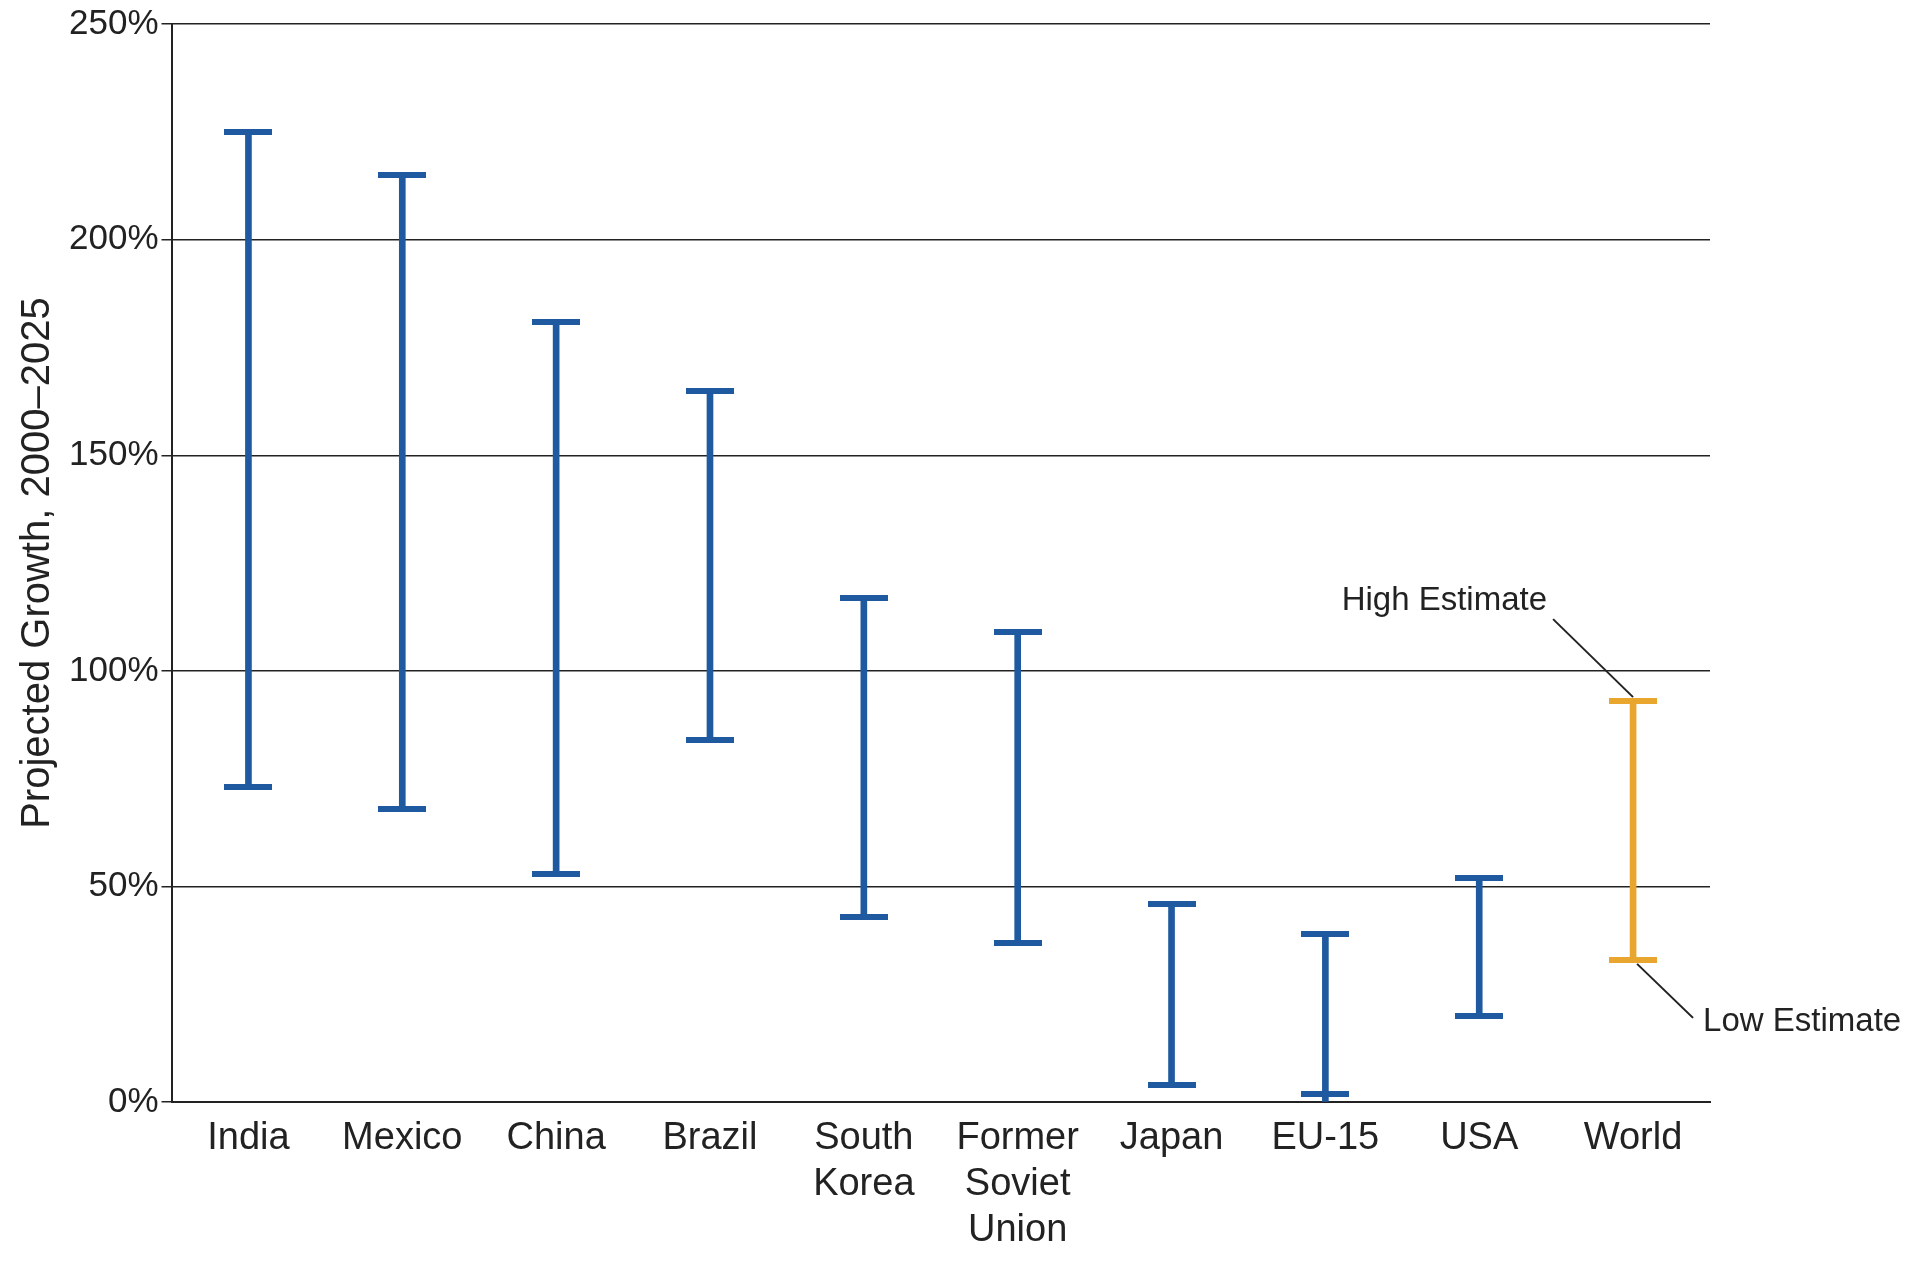 The width and height of the screenshot is (1920, 1277). Describe the element at coordinates (113, 237) in the screenshot. I see `y-tick-label: 200%` at that location.